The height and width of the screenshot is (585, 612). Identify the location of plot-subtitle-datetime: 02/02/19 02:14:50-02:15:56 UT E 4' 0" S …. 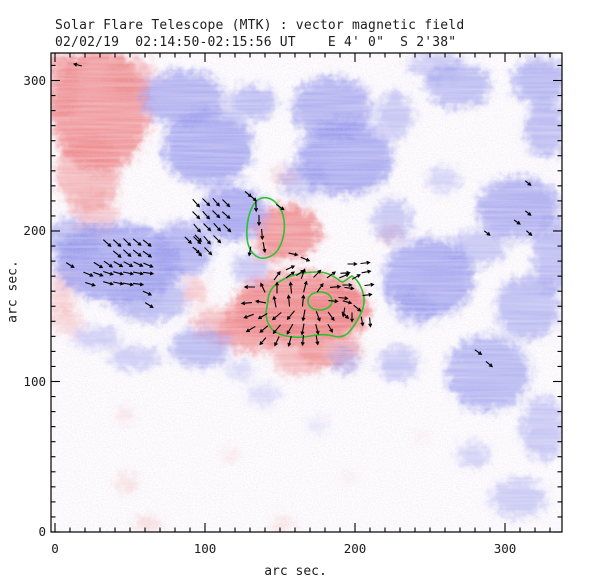
(256, 42).